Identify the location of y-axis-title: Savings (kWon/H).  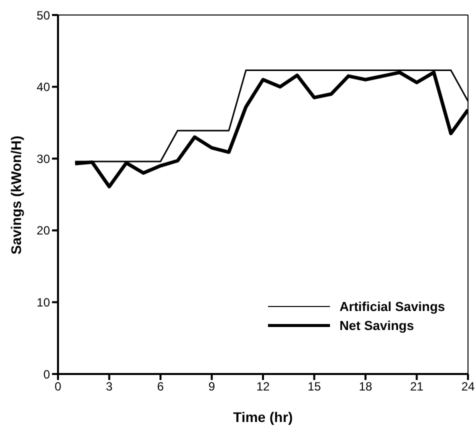
(16, 195).